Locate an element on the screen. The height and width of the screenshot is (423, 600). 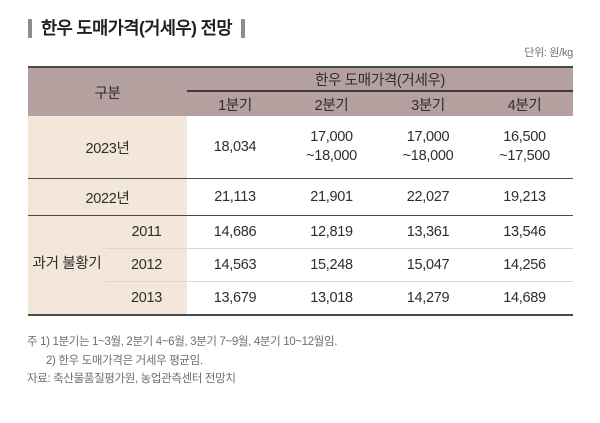
page-title: 한우 도매가격(거세우) 전망 is located at coordinates (136, 28).